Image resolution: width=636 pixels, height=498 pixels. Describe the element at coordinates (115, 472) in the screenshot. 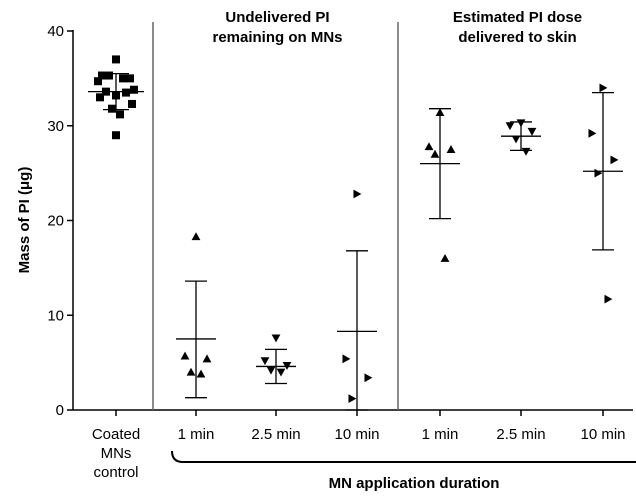

I see `category-label: control` at that location.